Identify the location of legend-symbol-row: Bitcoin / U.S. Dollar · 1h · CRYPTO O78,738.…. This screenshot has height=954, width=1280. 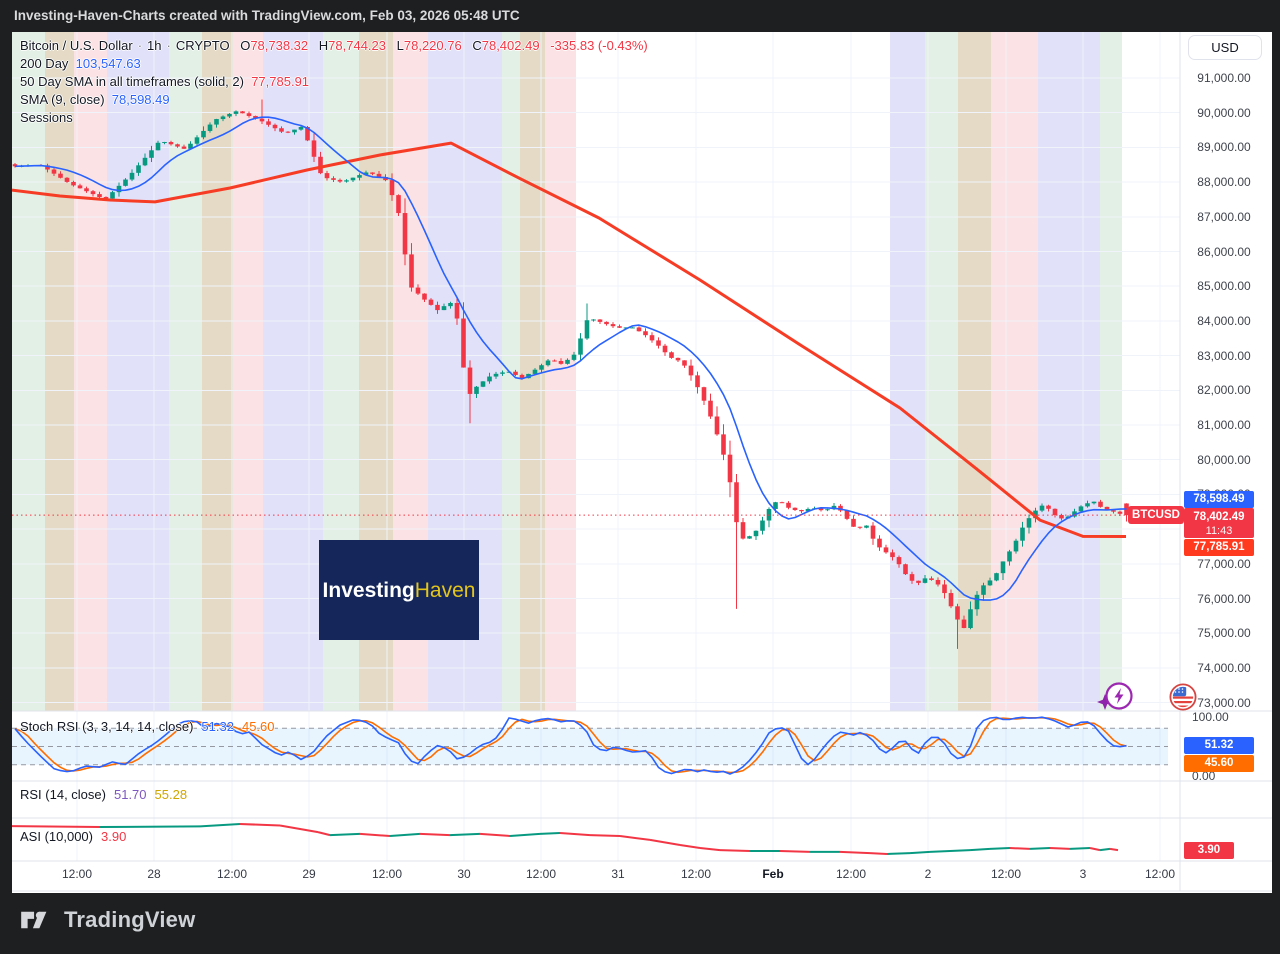
(334, 45).